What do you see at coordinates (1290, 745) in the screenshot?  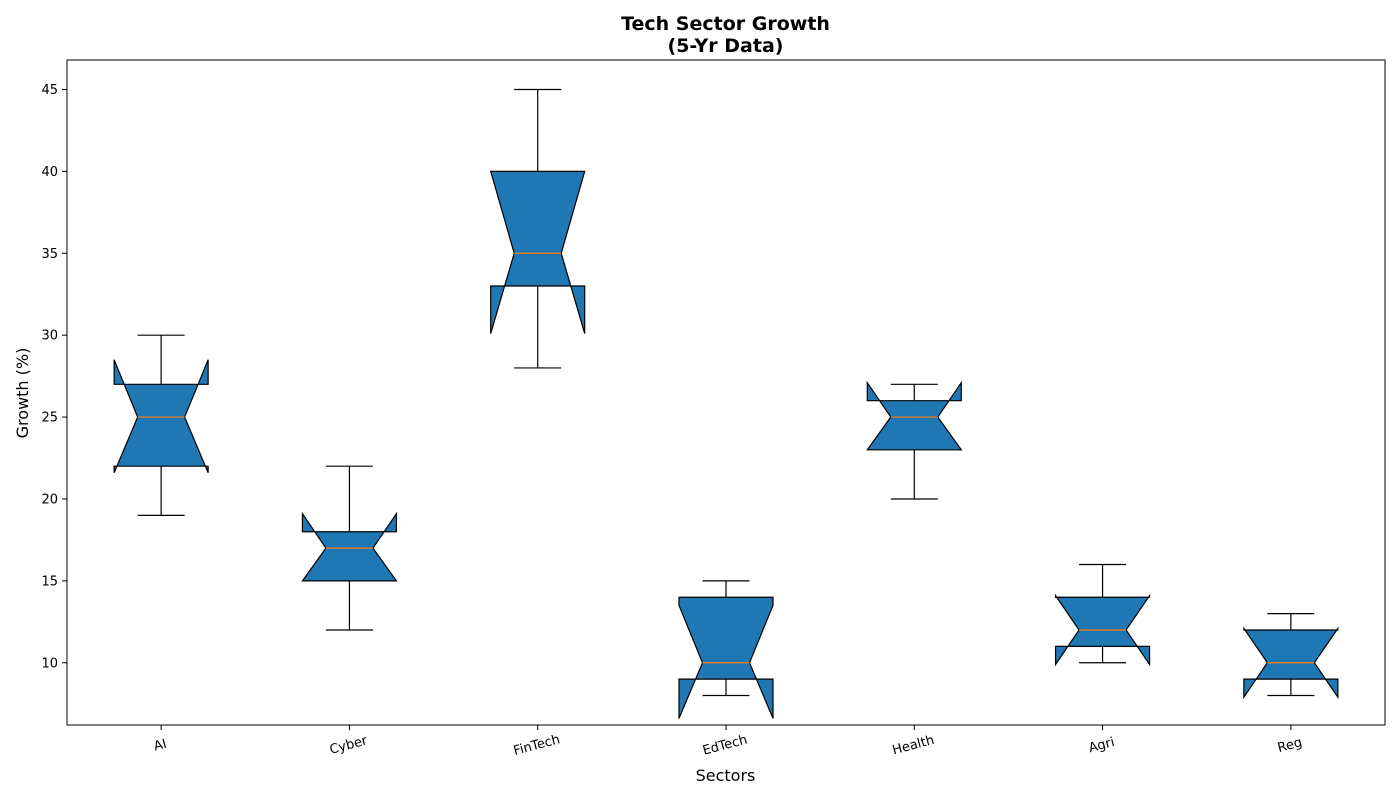 I see `x-tick-label: Reg` at bounding box center [1290, 745].